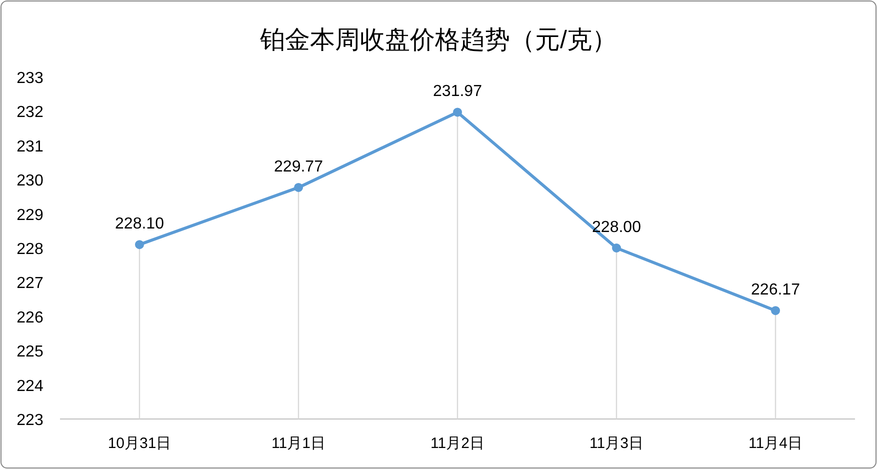 The image size is (877, 469). What do you see at coordinates (30, 283) in the screenshot?
I see `y-tick-label: 227` at bounding box center [30, 283].